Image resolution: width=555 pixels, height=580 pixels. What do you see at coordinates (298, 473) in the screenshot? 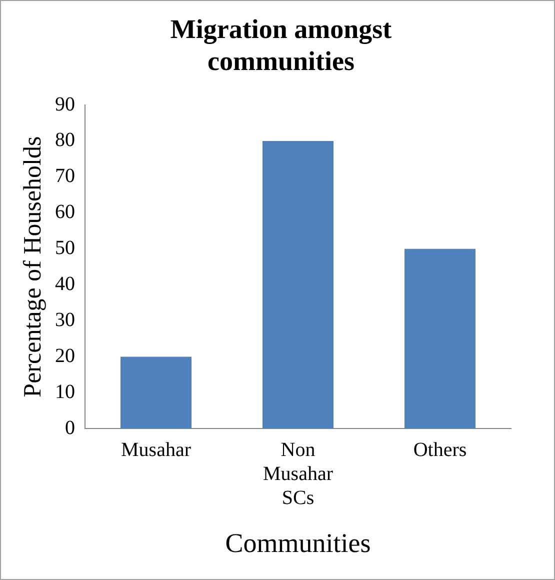
I see `x-tick-label: Non Musahar SCs` at bounding box center [298, 473].